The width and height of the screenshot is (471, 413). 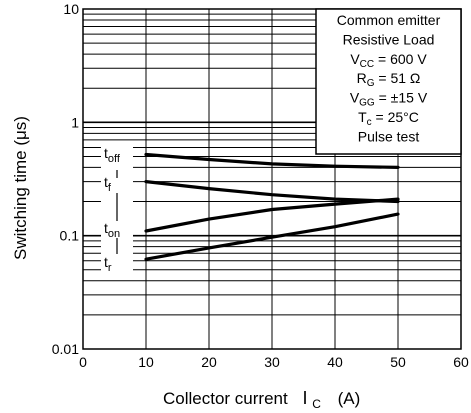 What do you see at coordinates (389, 99) in the screenshot?
I see `condition-line: VGG = ±15 V` at bounding box center [389, 99].